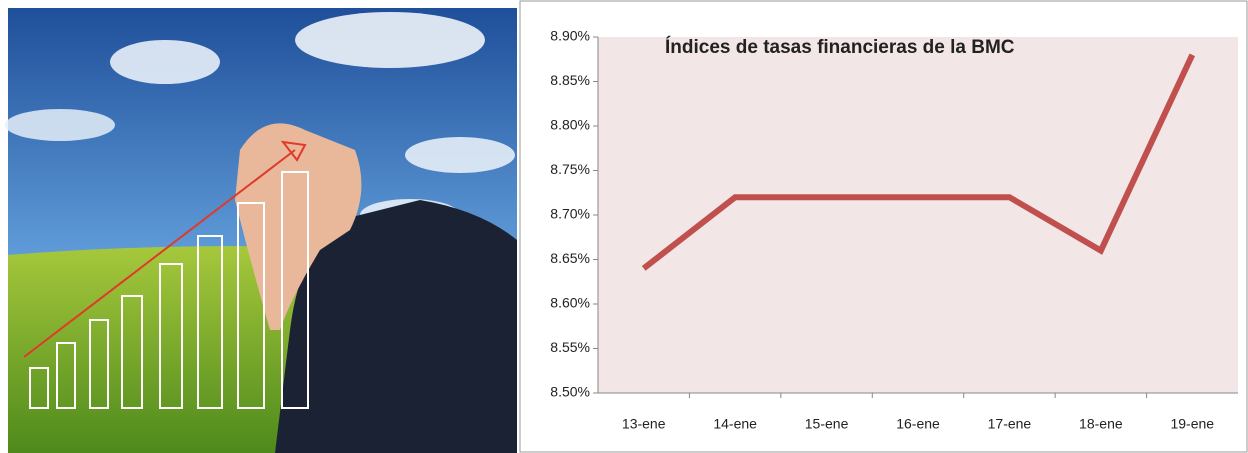 The image size is (1248, 453). Describe the element at coordinates (827, 424) in the screenshot. I see `x-tick-label: 15-ene` at that location.